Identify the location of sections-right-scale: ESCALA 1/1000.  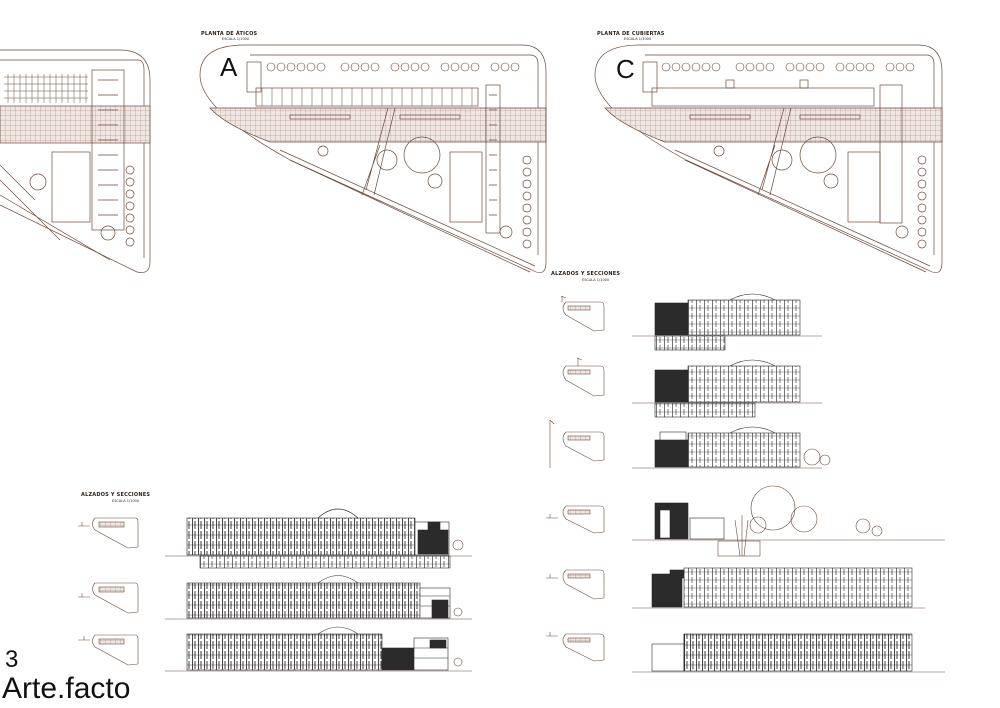
(596, 280).